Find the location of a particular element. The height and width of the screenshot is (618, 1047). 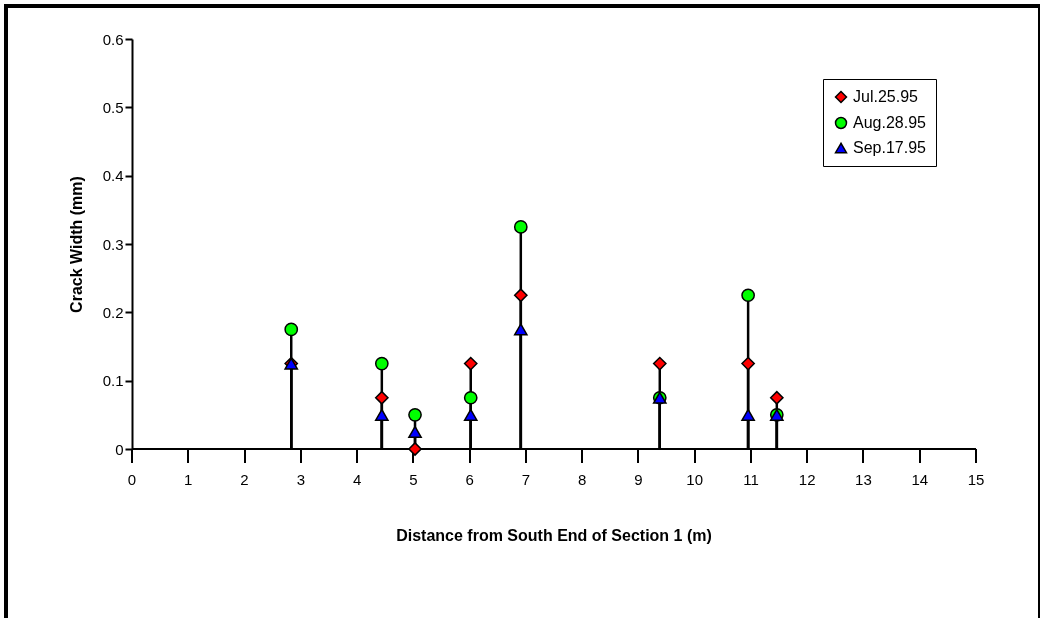

legend-label: Aug.28.95 is located at coordinates (890, 122).